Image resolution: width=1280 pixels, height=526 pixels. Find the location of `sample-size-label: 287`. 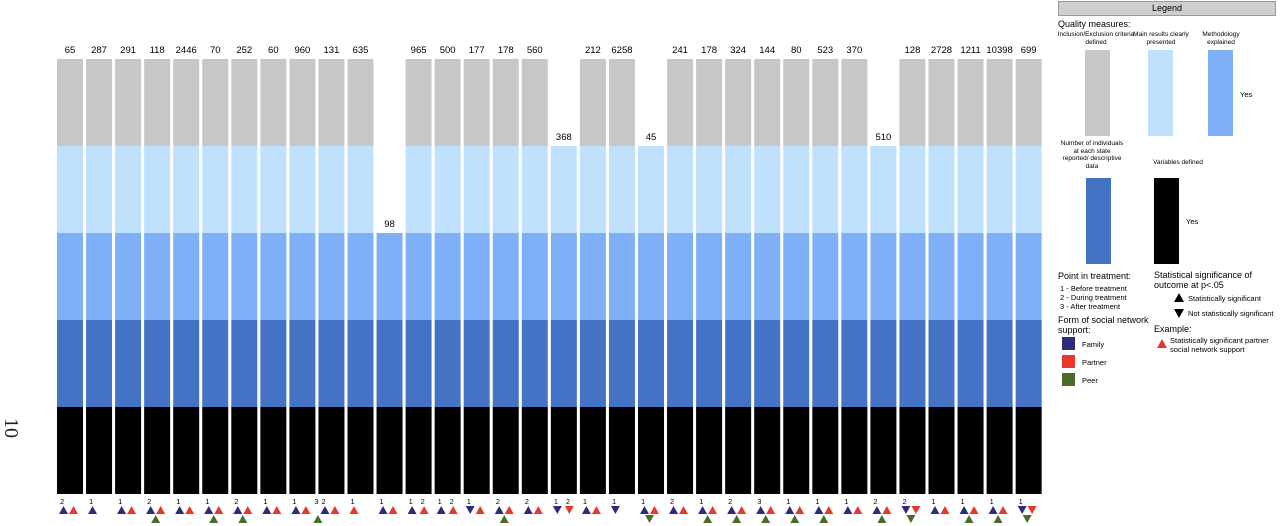

sample-size-label: 287 is located at coordinates (99, 50).